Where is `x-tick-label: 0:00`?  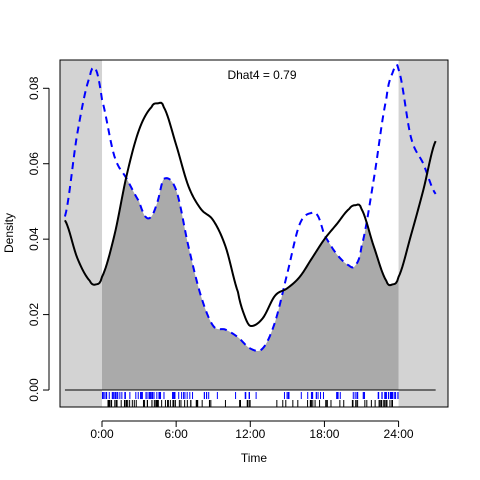 x-tick-label: 0:00 is located at coordinates (102, 434).